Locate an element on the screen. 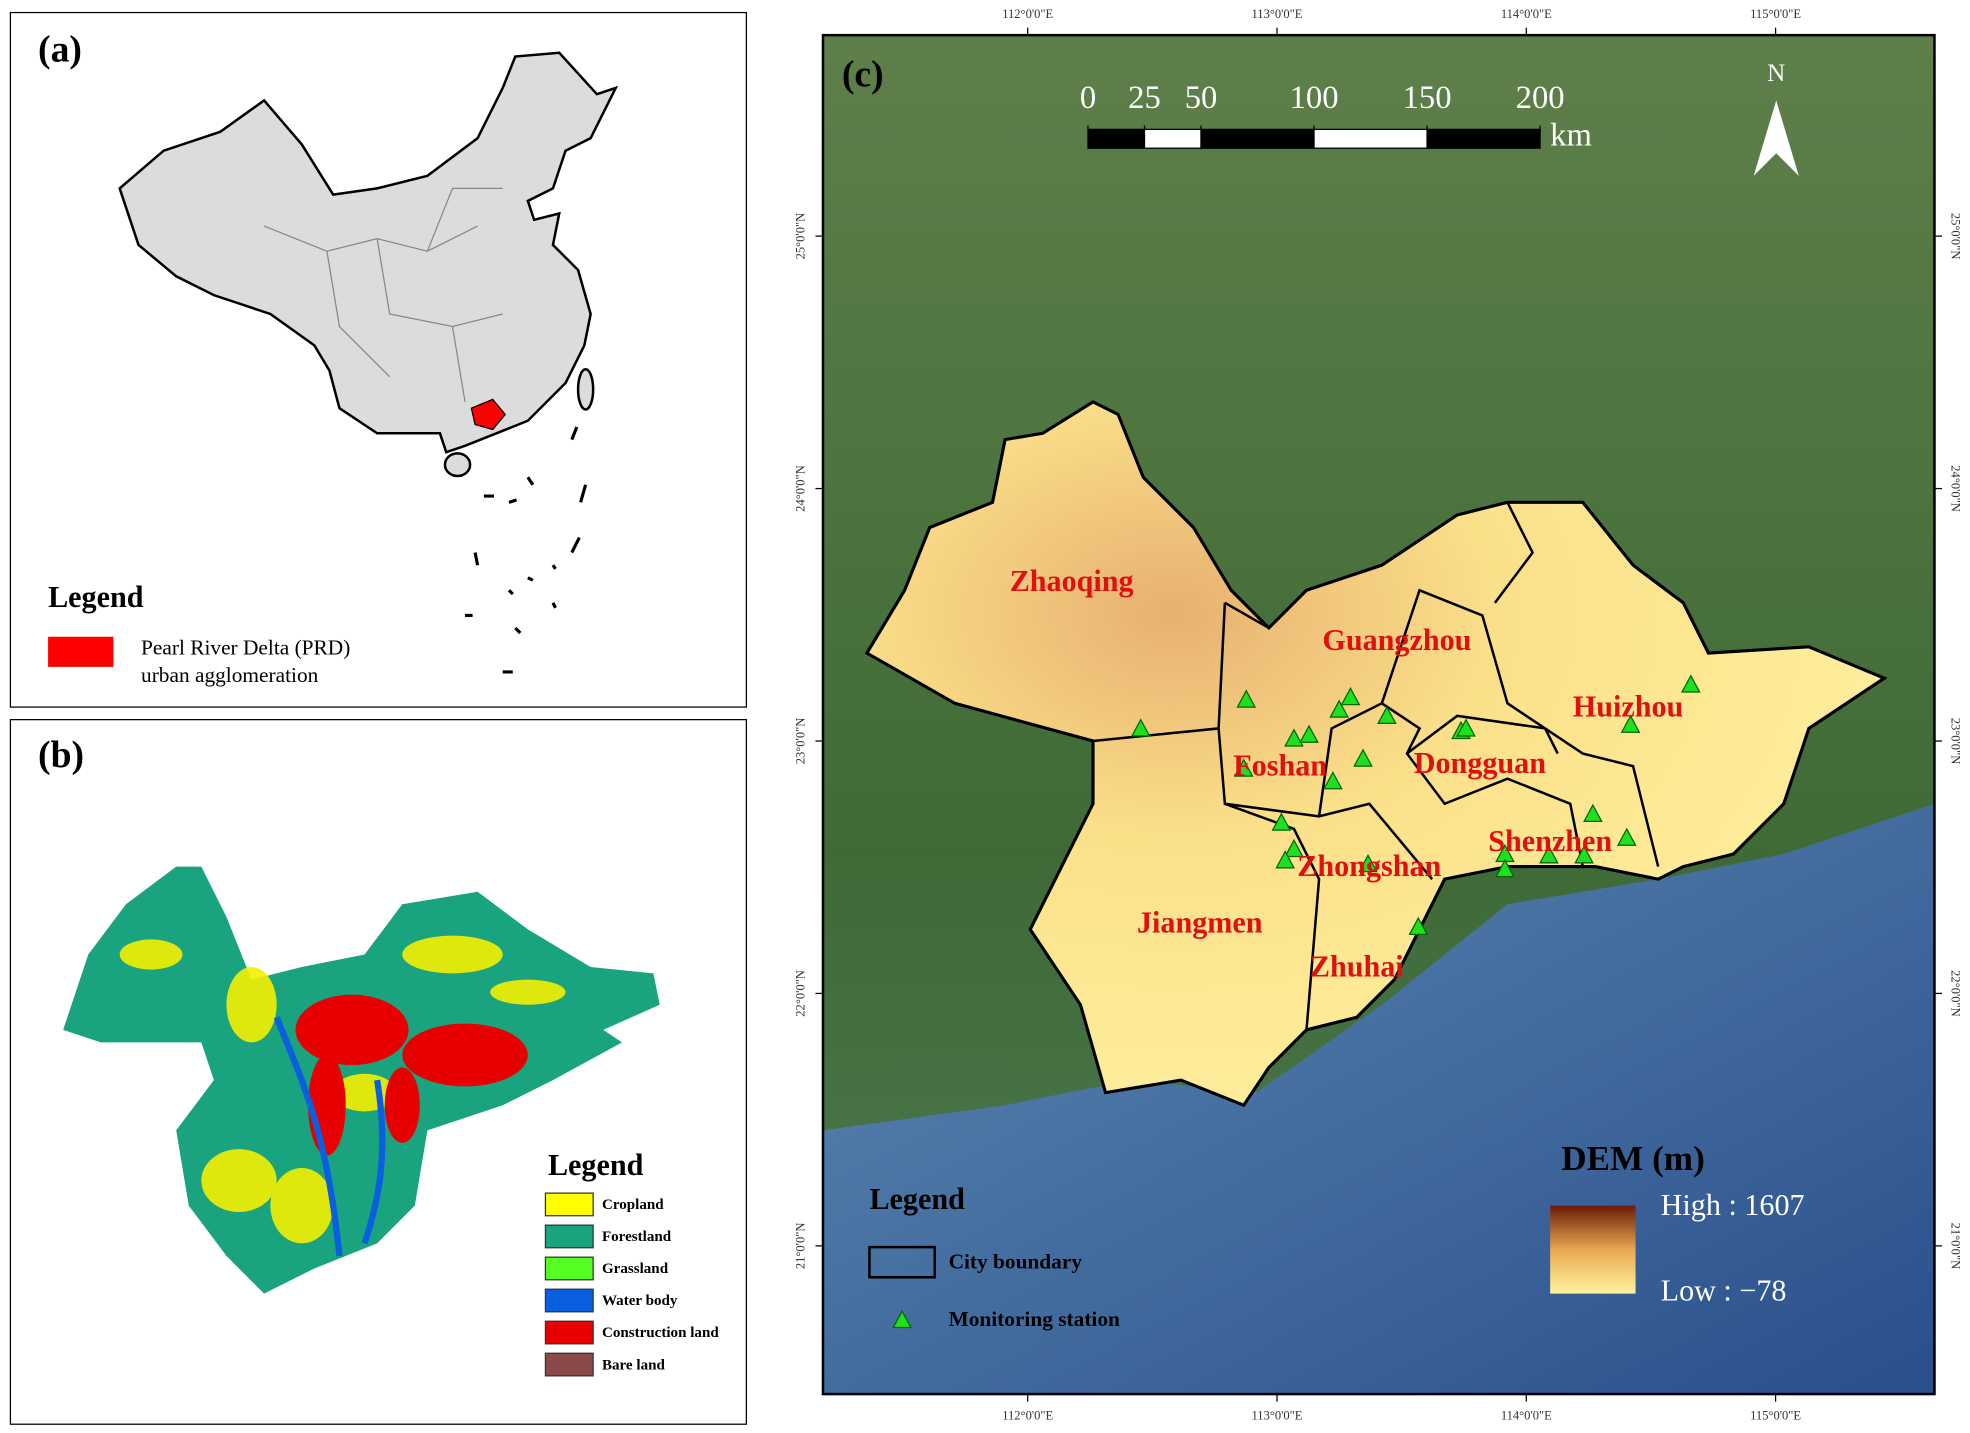 The image size is (1970, 1433). dem-low: Low : −78 is located at coordinates (1724, 1291).